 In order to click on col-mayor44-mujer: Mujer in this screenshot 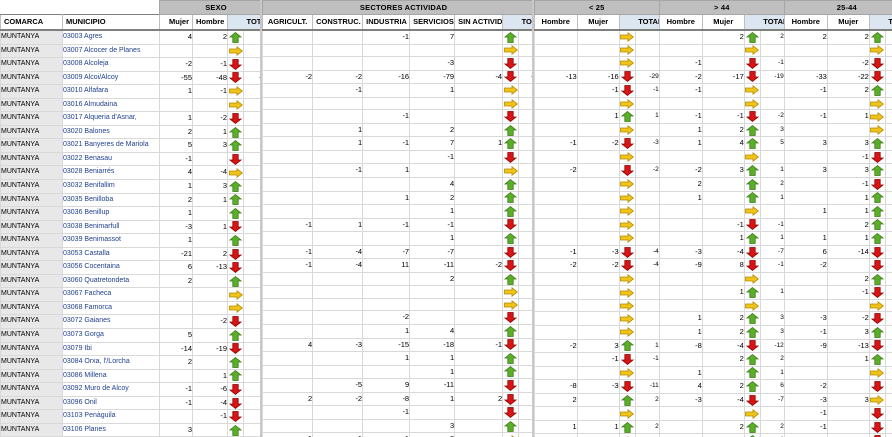, I will do `click(723, 22)`.